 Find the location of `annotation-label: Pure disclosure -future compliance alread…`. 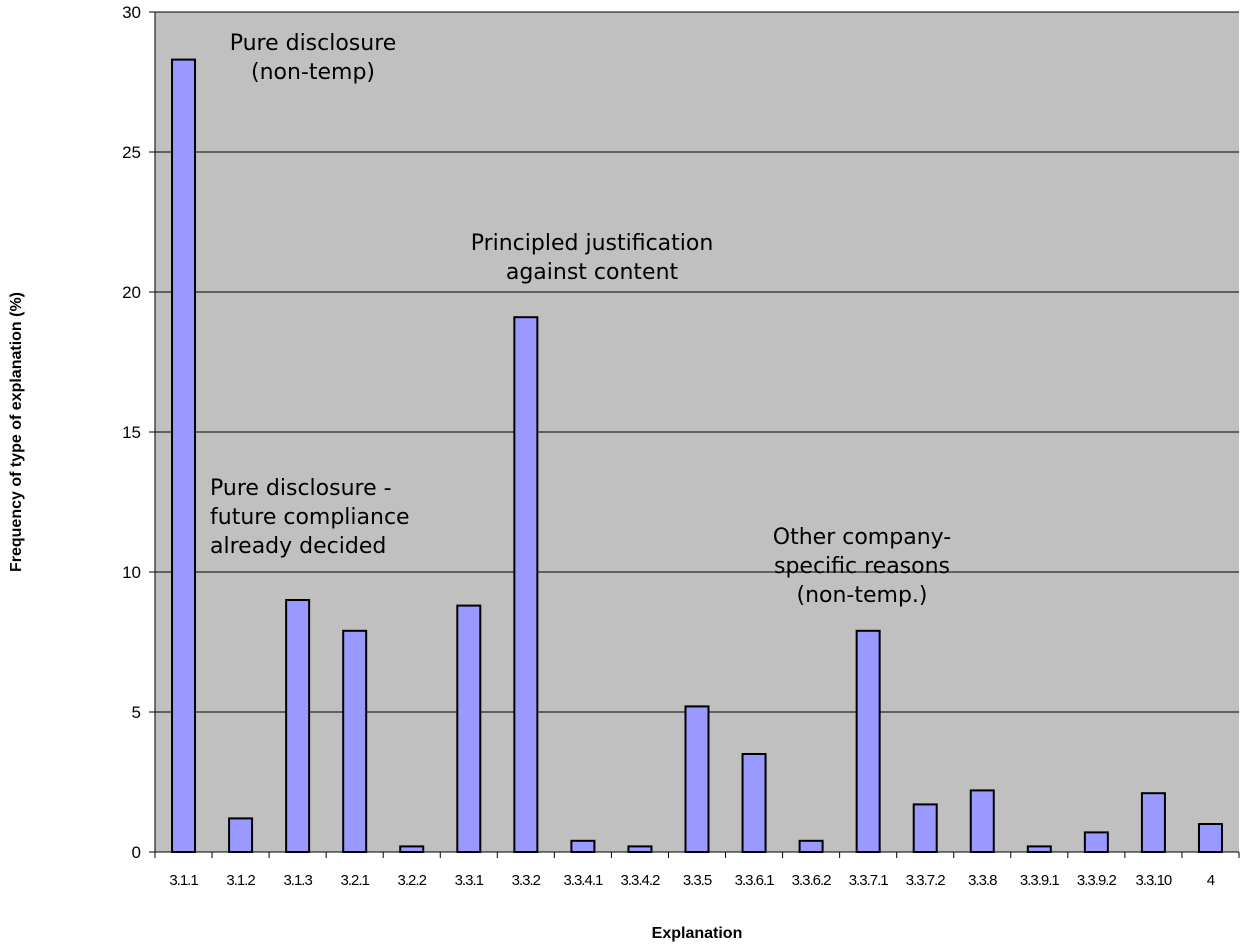

annotation-label: Pure disclosure -future compliance alread… is located at coordinates (310, 517).